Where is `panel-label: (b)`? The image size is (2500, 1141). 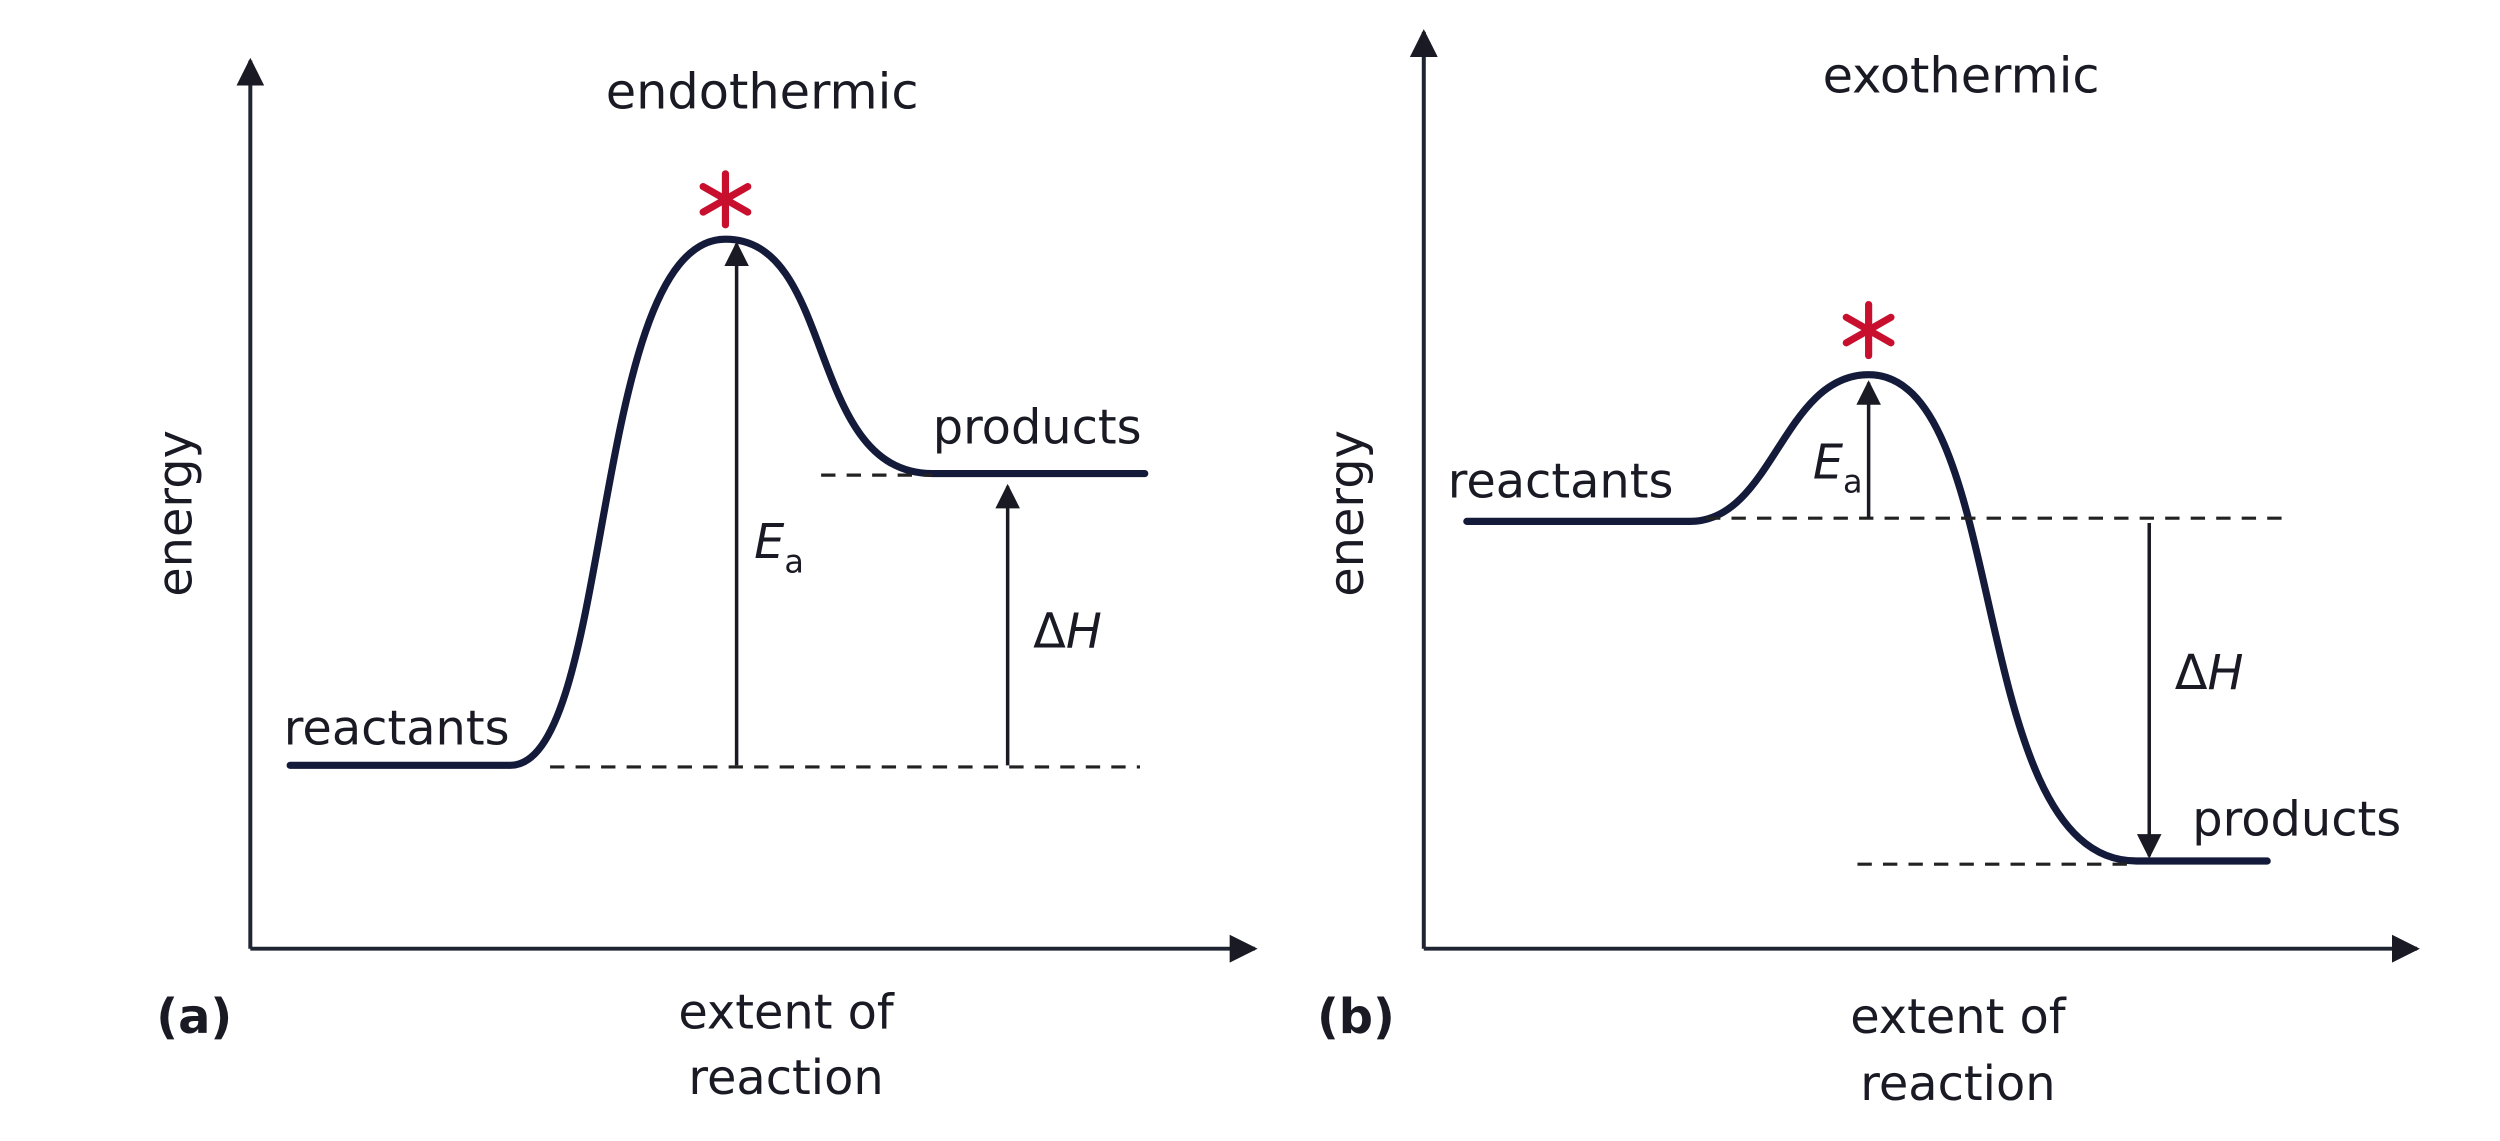
panel-label: (b) is located at coordinates (1356, 1017).